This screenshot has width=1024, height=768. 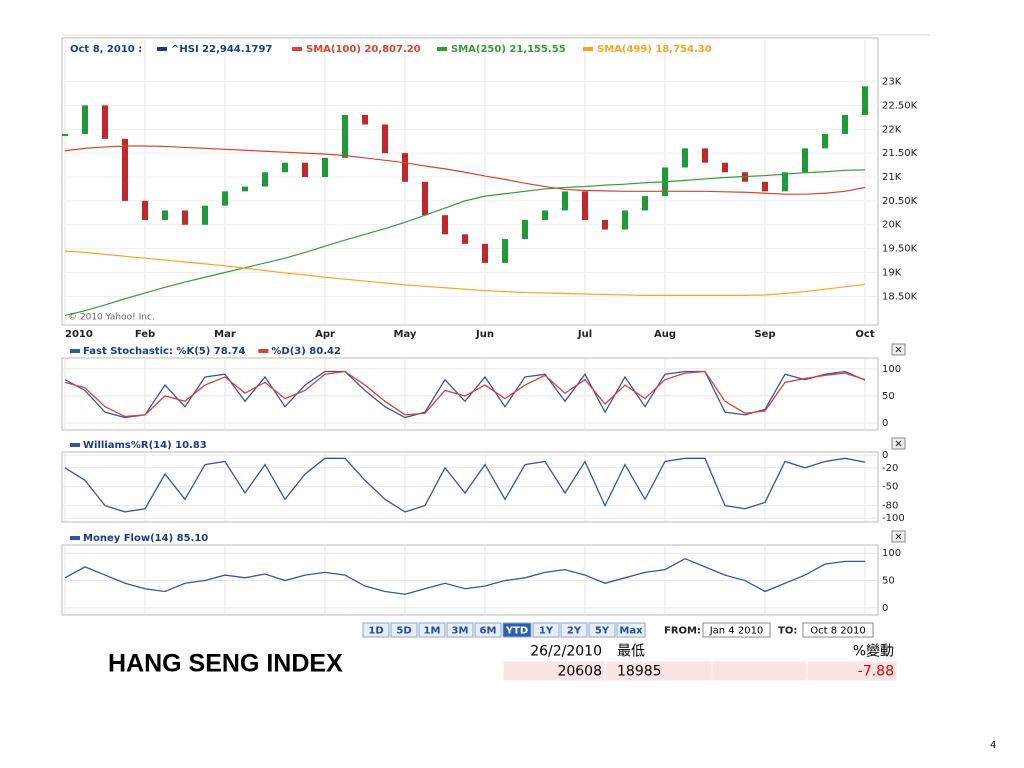 I want to click on y-tick-label: 0, so click(x=885, y=455).